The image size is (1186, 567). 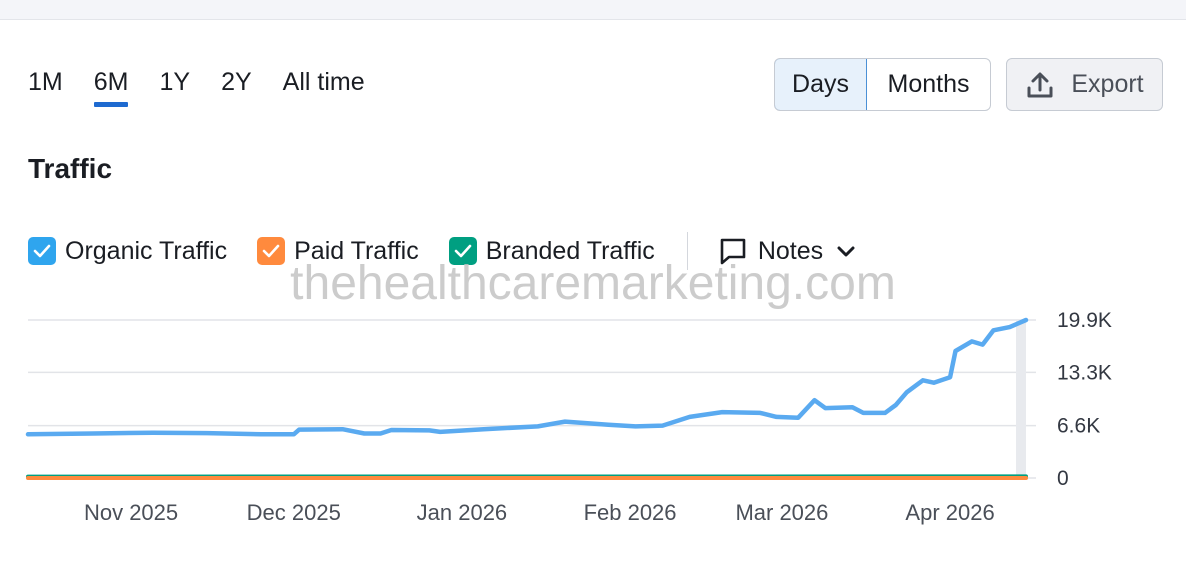 What do you see at coordinates (882, 84) in the screenshot?
I see `granularity-toggle: Days Months` at bounding box center [882, 84].